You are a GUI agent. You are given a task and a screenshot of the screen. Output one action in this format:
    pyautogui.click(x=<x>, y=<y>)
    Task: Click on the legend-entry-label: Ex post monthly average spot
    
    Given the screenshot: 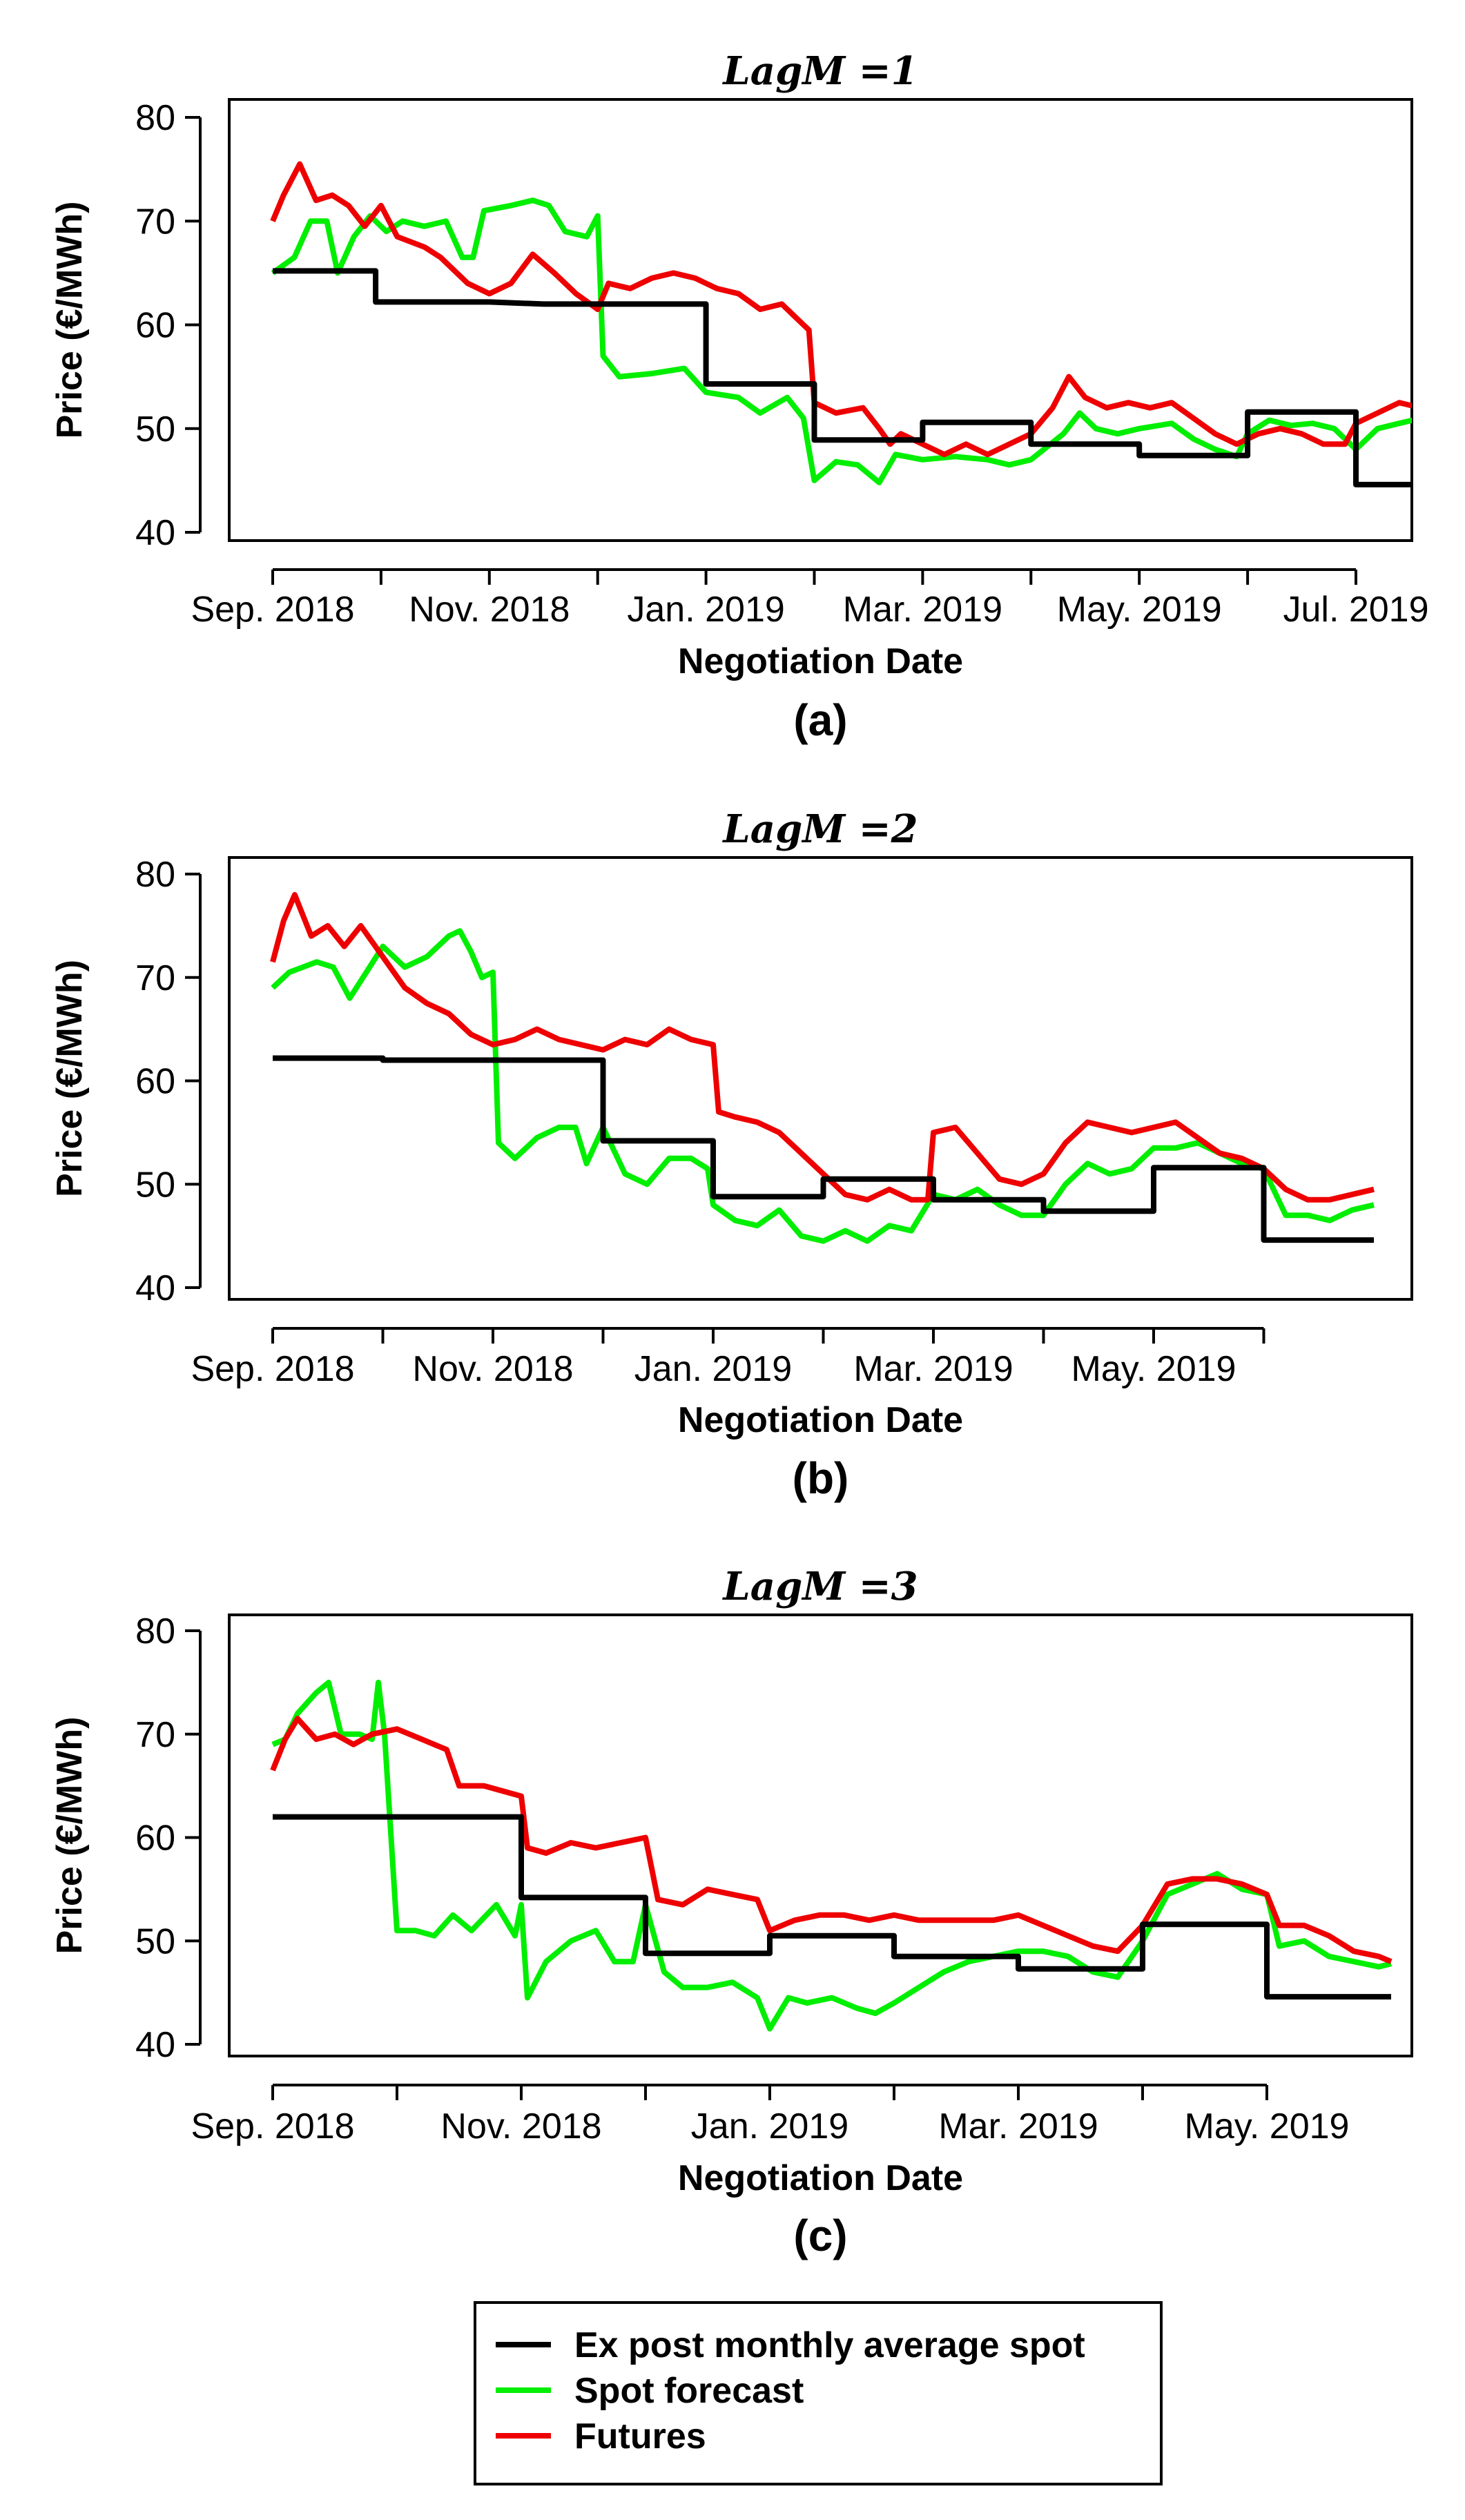 What is the action you would take?
    pyautogui.click(x=829, y=2345)
    